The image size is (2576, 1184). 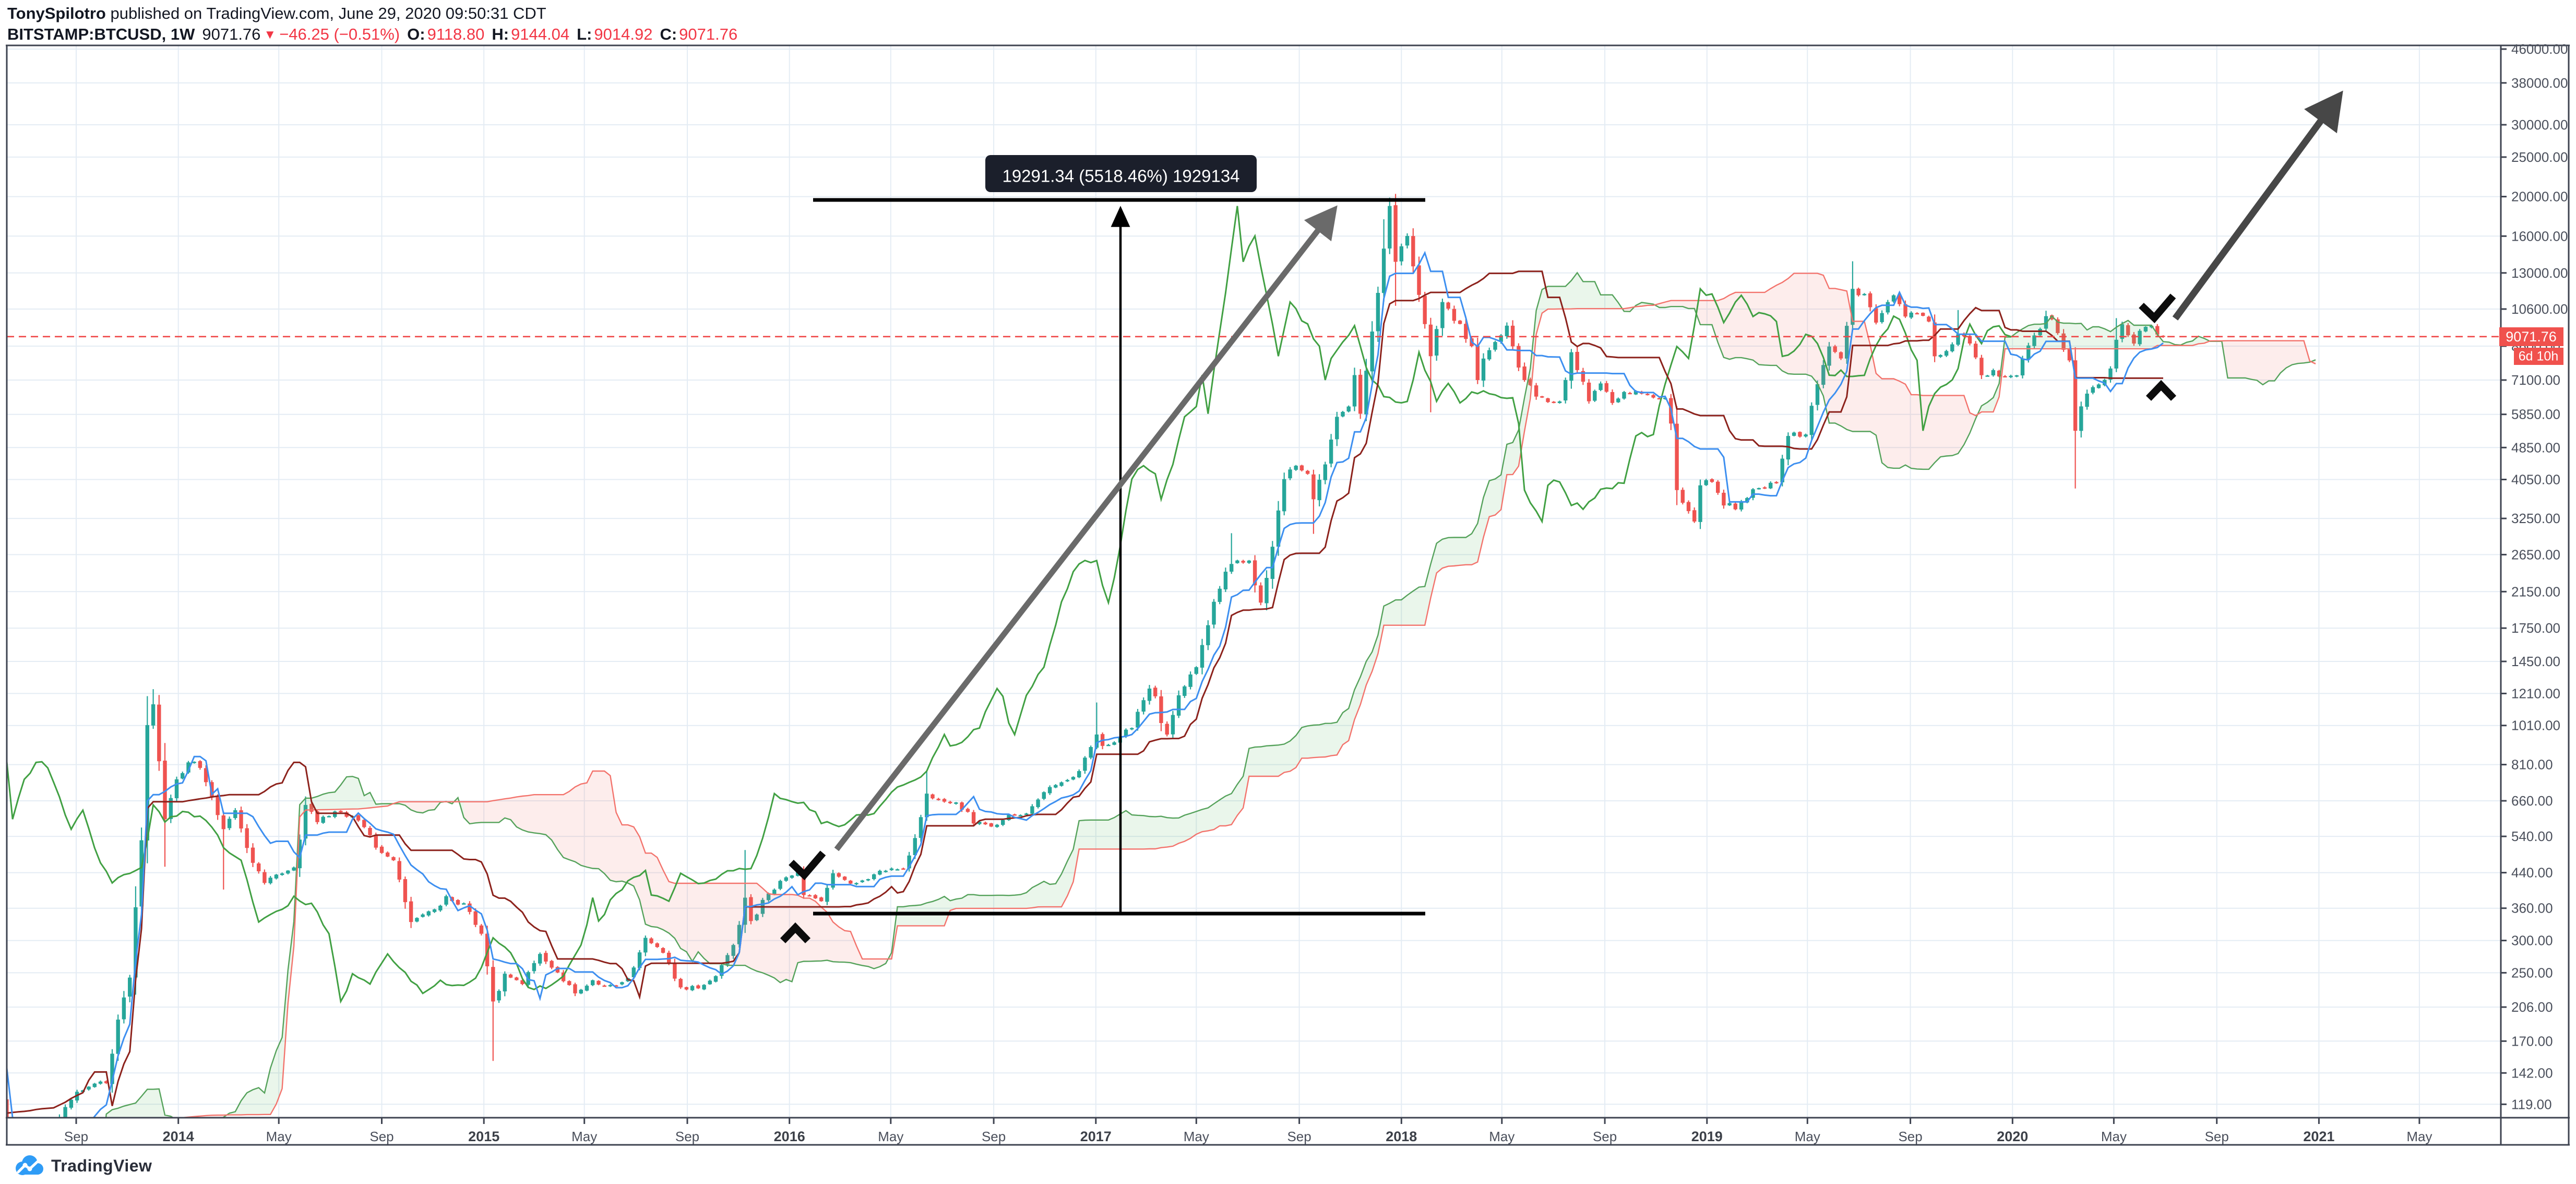 I want to click on svg-text: 46000.00, so click(x=2540, y=49).